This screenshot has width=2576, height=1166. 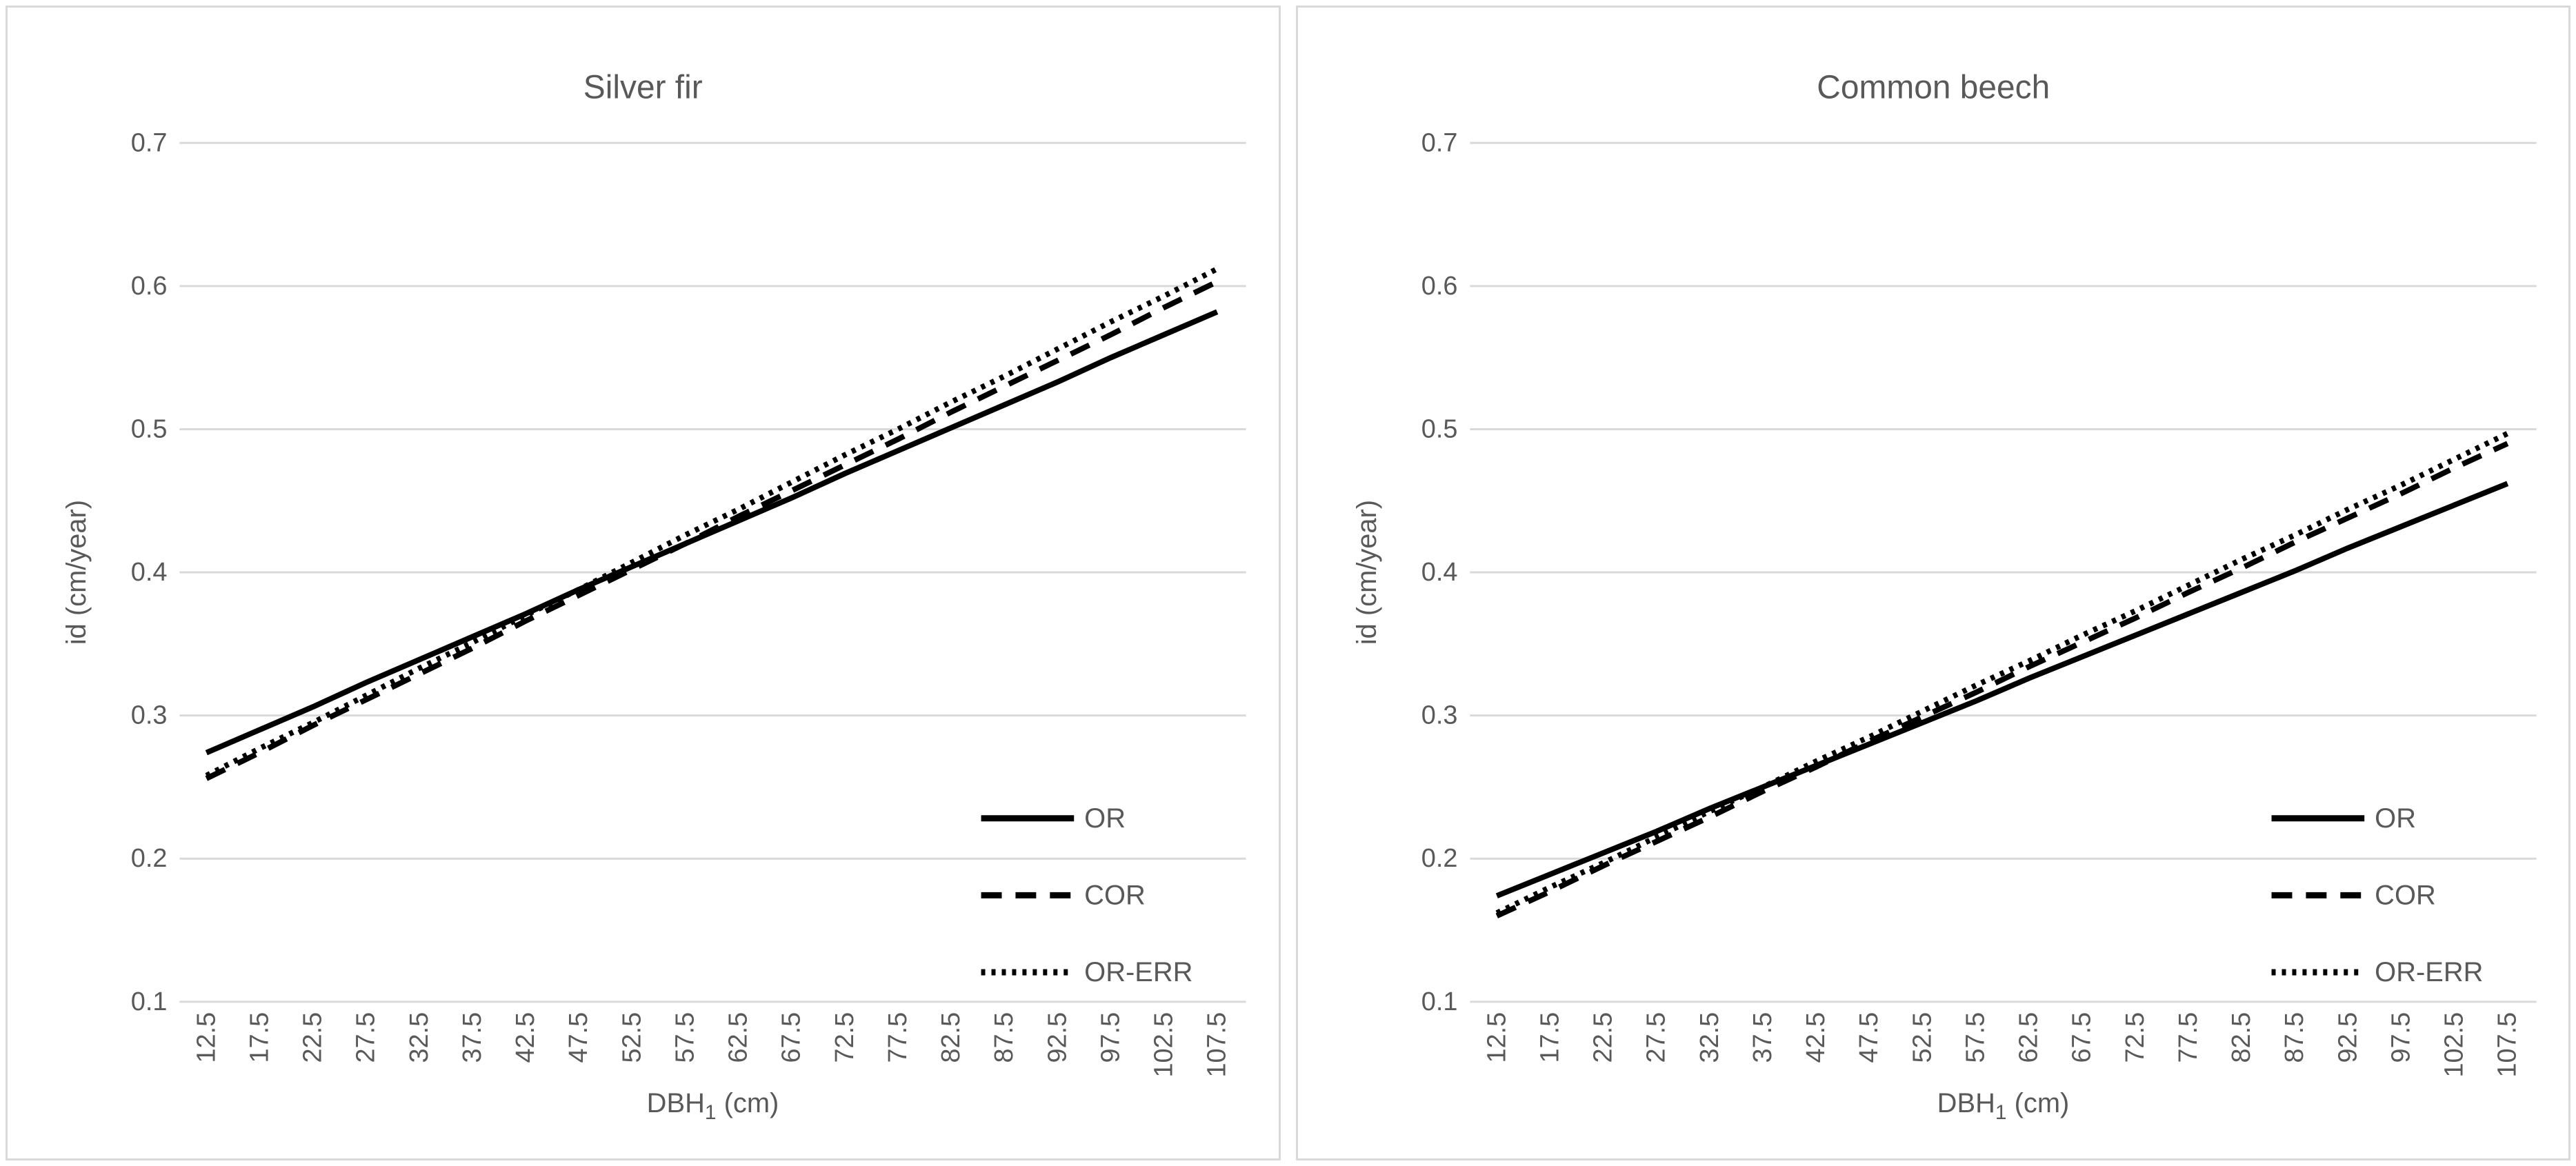 What do you see at coordinates (643, 88) in the screenshot?
I see `chart-title: Silver fir` at bounding box center [643, 88].